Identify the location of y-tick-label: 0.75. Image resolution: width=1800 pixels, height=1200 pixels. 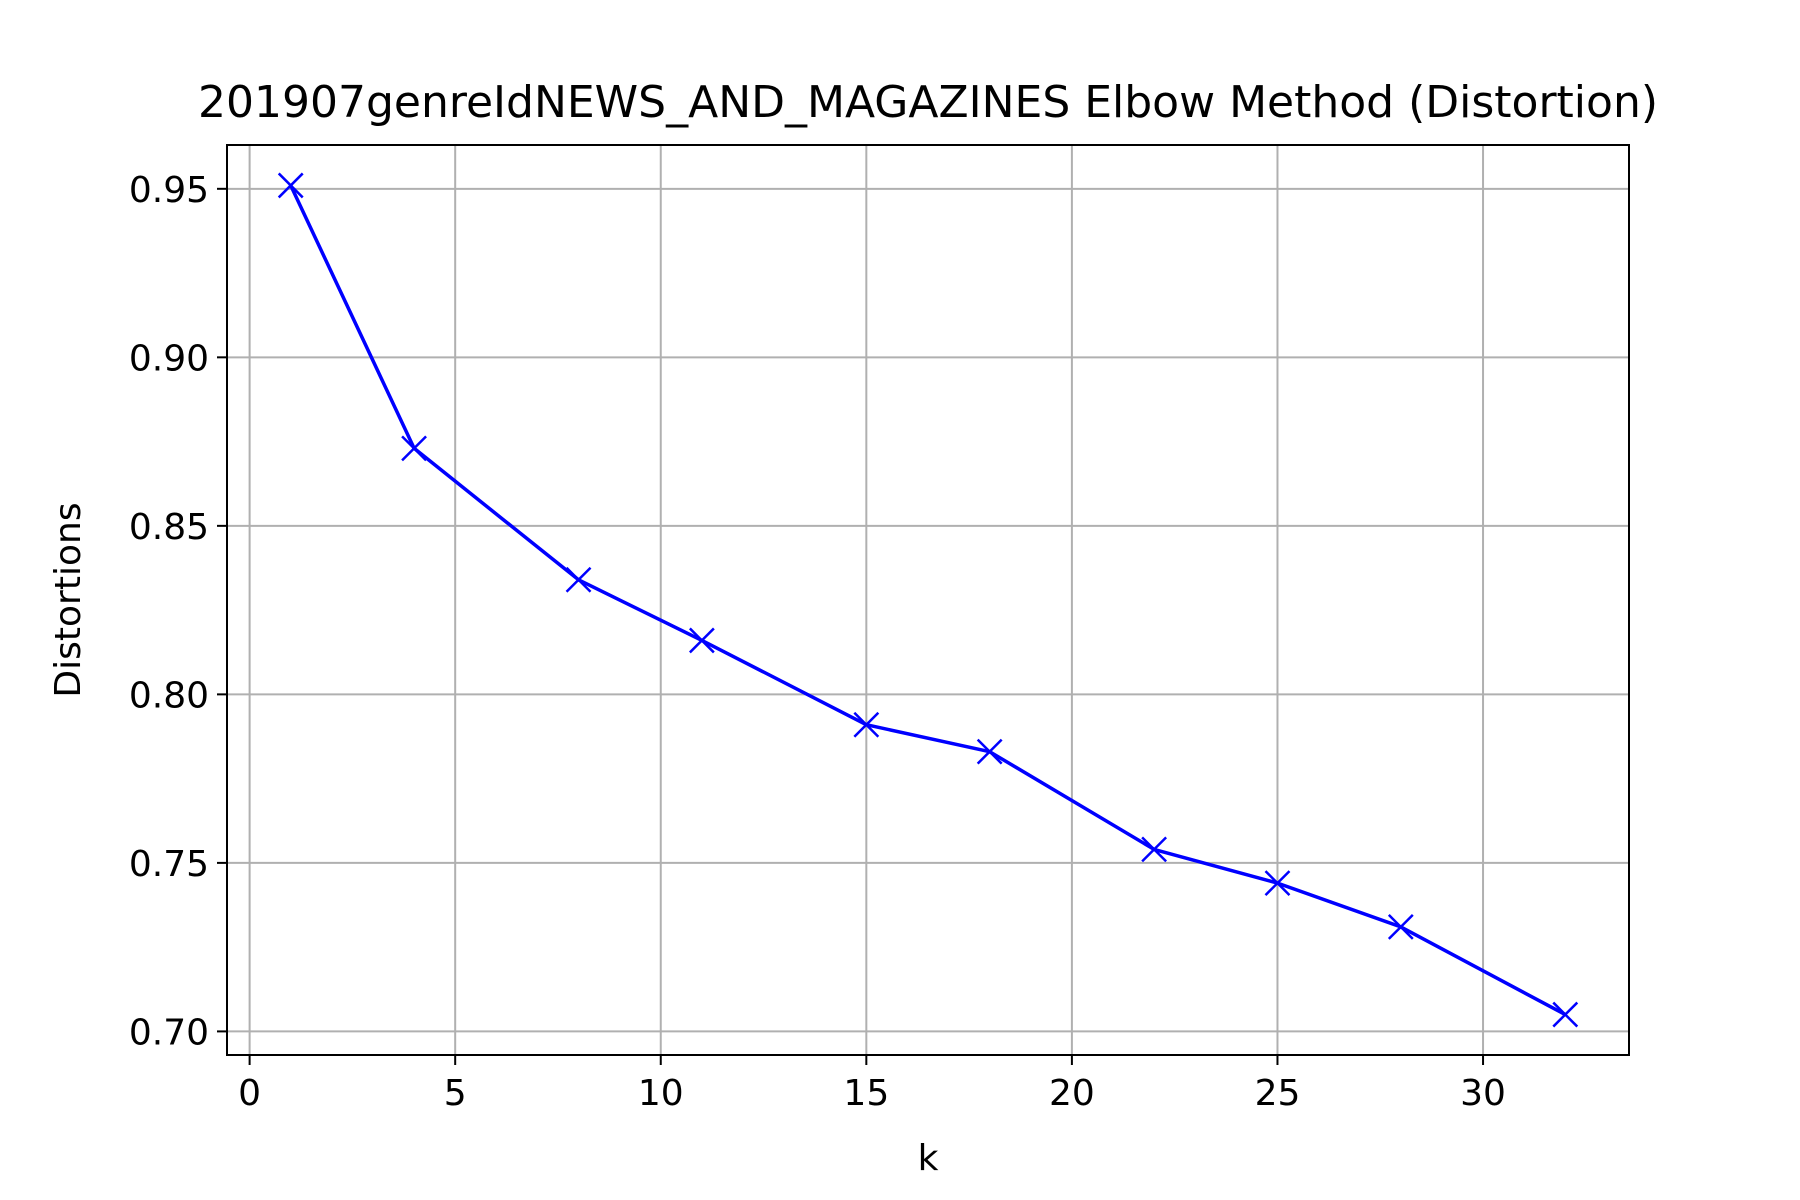
(169, 864).